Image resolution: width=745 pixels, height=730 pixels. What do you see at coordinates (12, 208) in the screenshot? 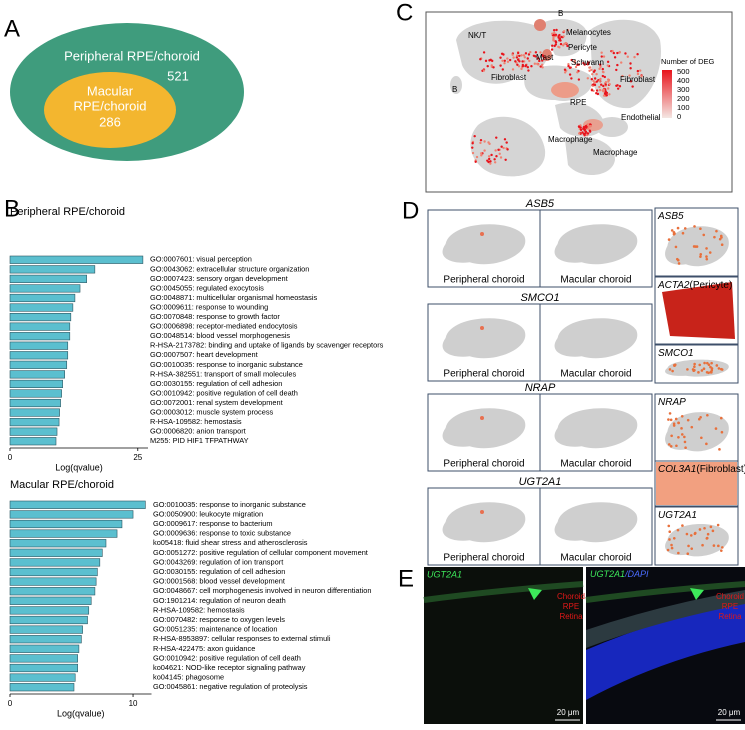
I see `panel-label: B` at bounding box center [12, 208].